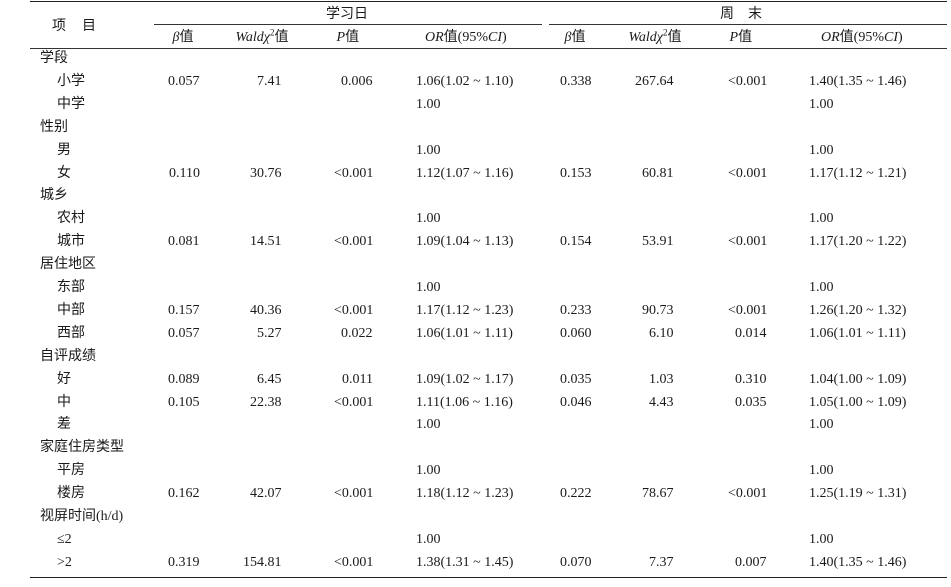 This screenshot has height=587, width=951. What do you see at coordinates (184, 494) in the screenshot?
I see `beta-value-study-day: 0.162` at bounding box center [184, 494].